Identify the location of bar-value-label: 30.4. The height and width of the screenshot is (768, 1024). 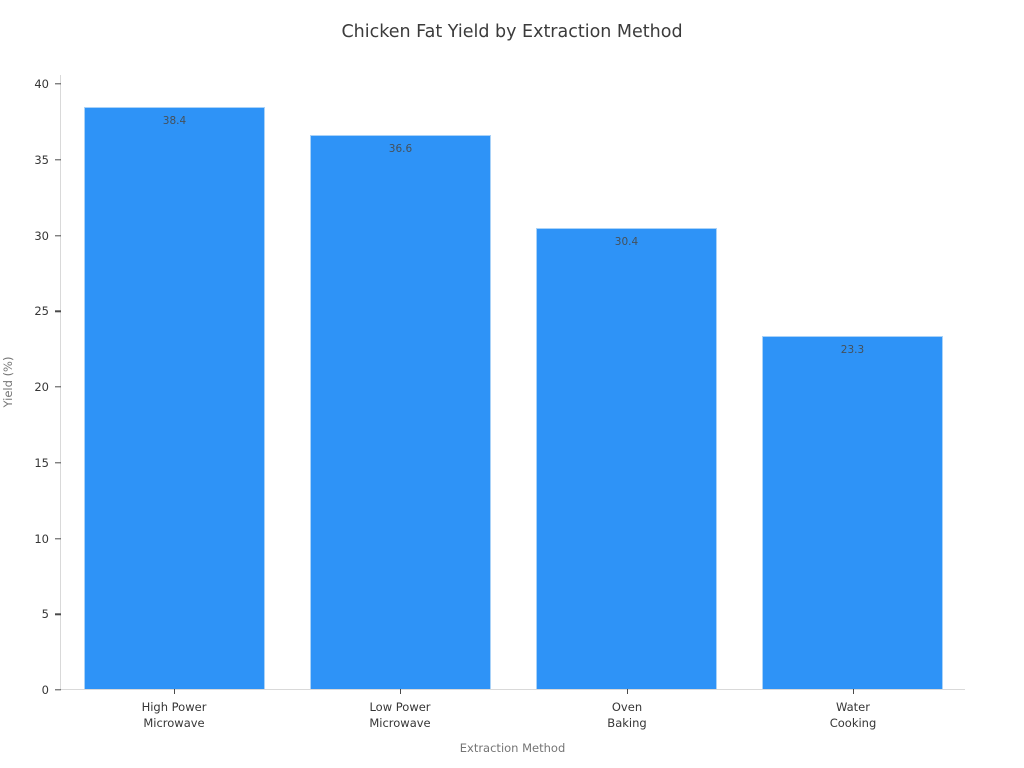
(626, 242).